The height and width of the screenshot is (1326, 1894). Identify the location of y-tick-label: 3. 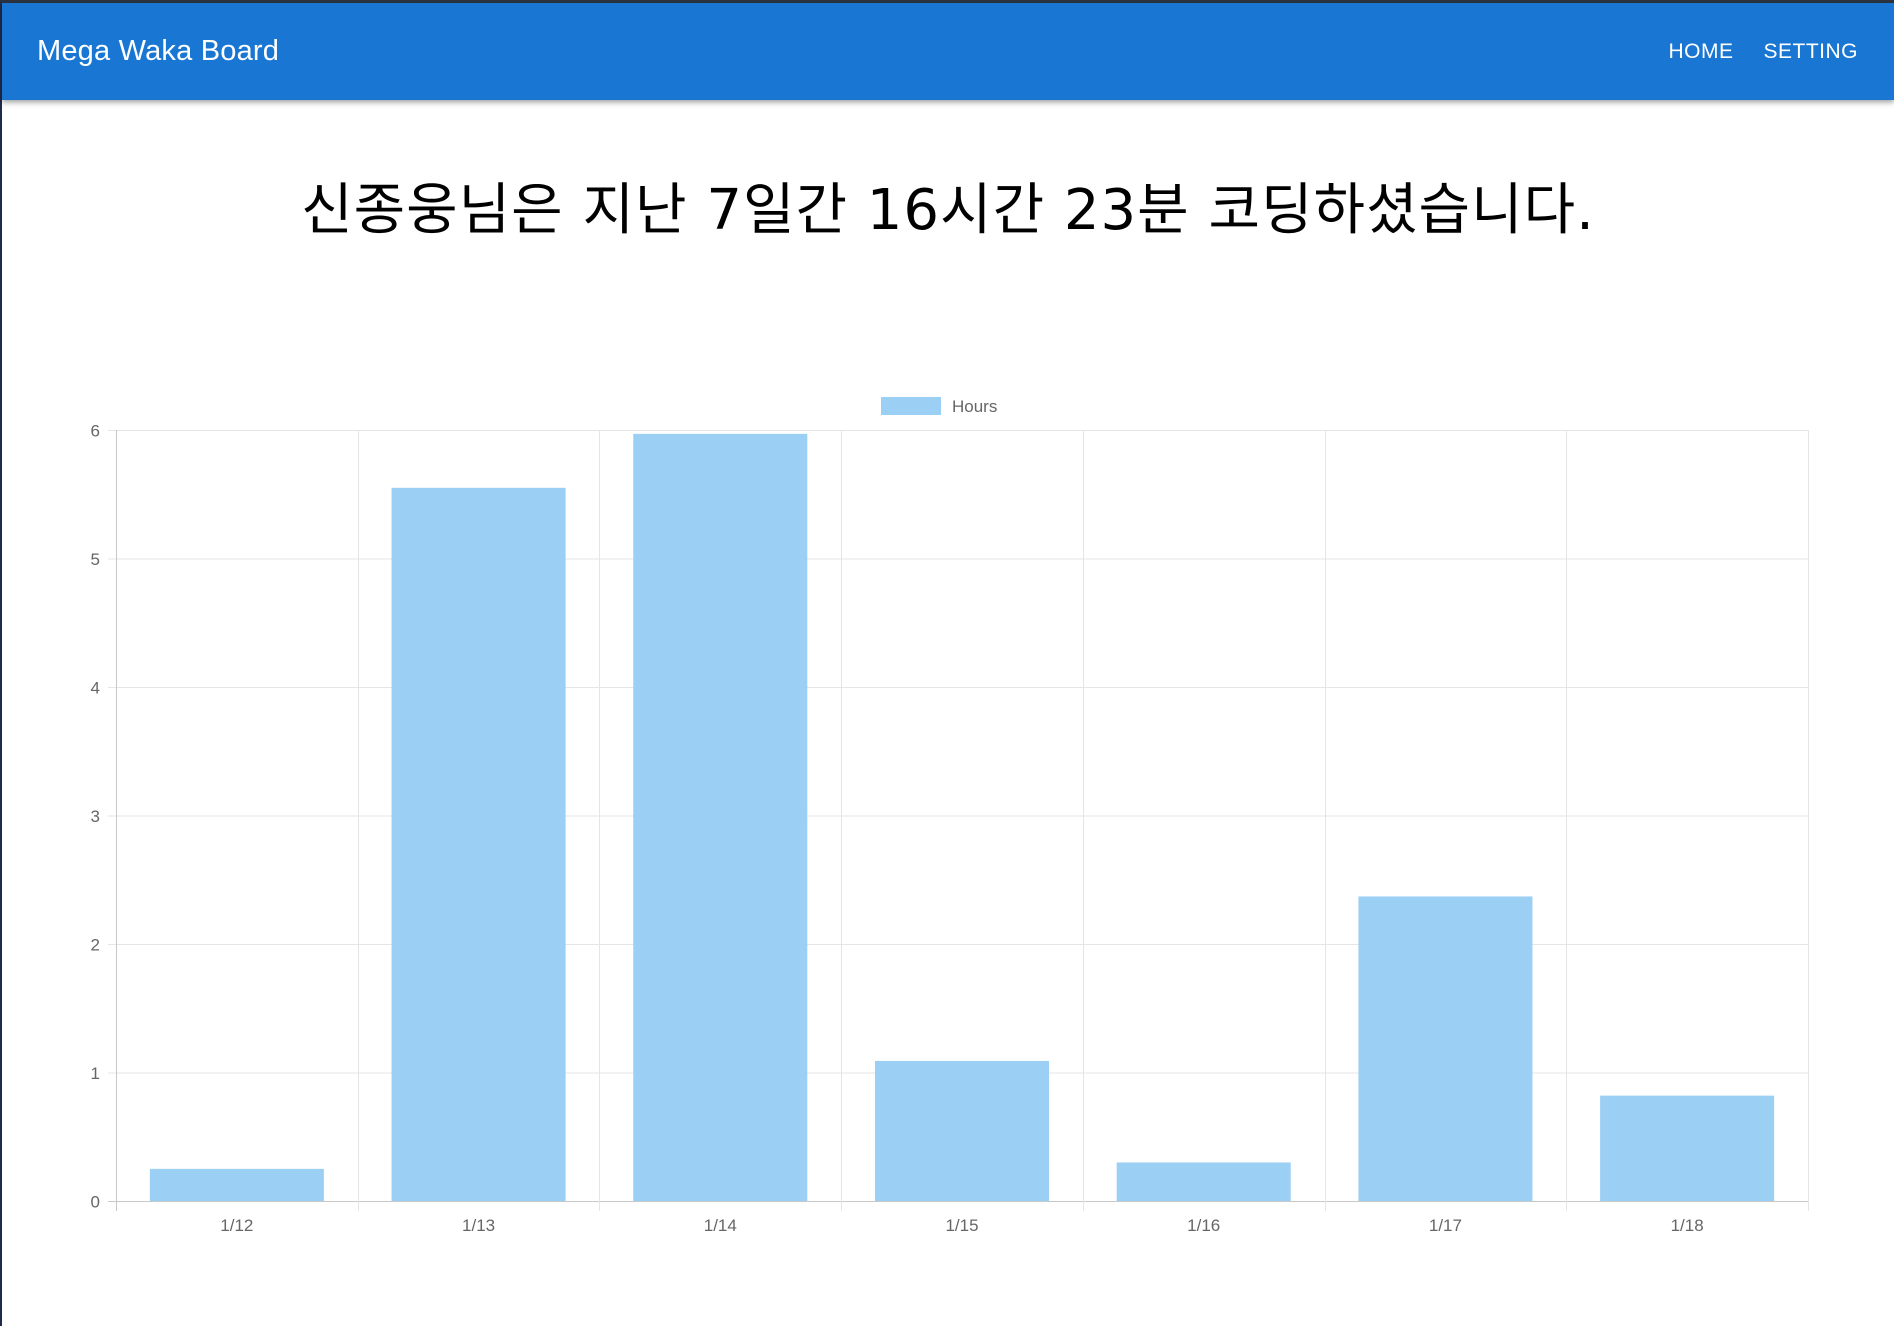
(95, 816).